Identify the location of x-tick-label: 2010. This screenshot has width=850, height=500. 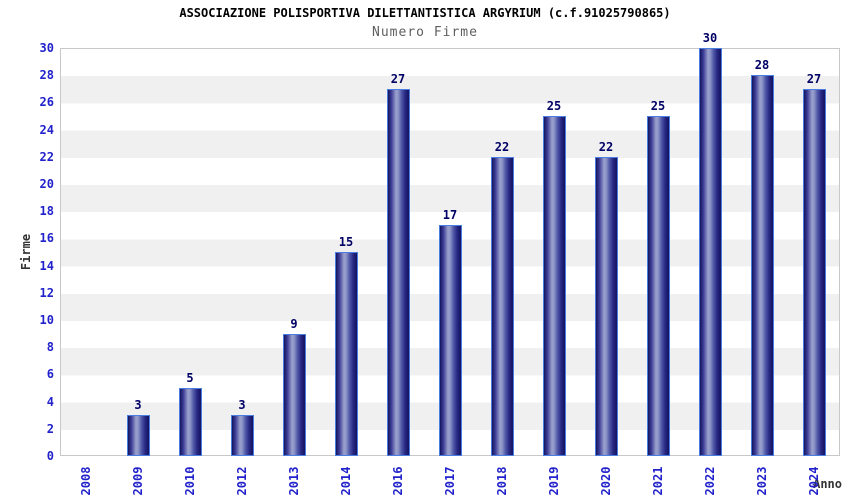
(190, 481).